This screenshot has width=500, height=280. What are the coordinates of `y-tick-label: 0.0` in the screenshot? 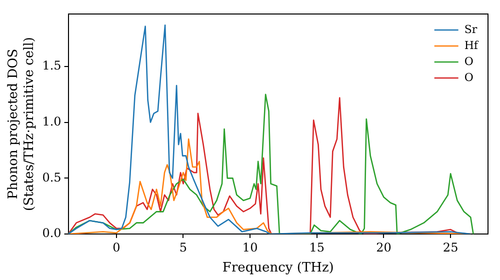 It's located at (52, 233).